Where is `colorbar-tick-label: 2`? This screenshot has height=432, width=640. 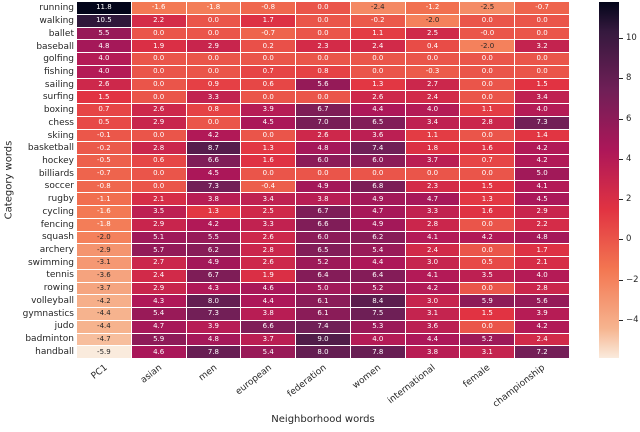
colorbar-tick-label: 2 is located at coordinates (629, 199).